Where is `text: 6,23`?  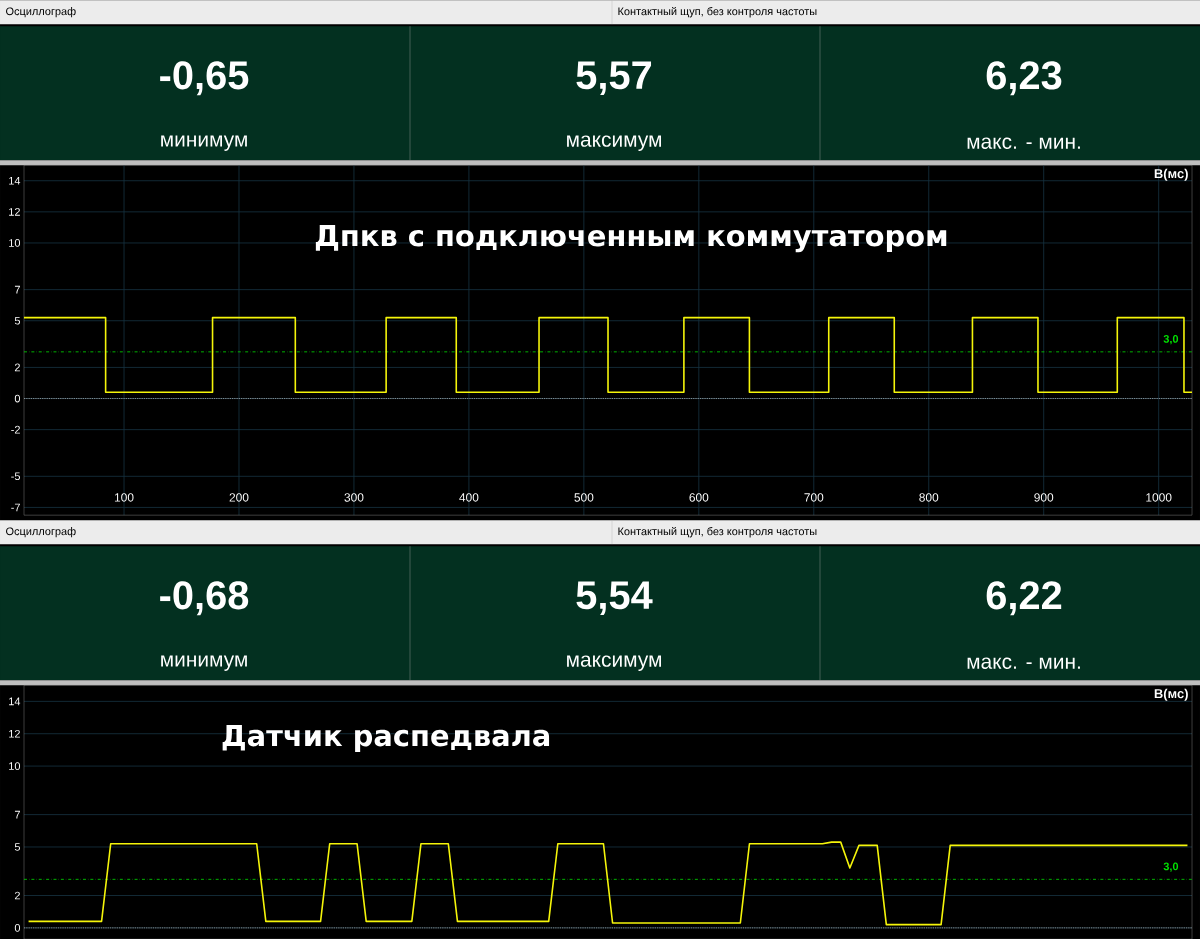 text: 6,23 is located at coordinates (1024, 78).